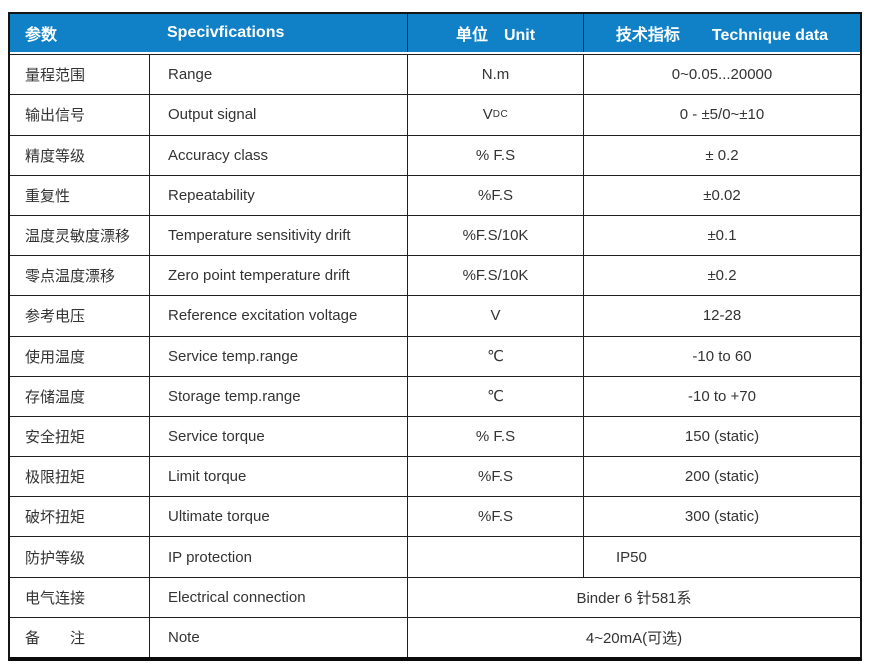 The image size is (872, 669). I want to click on unit-dc-subscript: DC, so click(500, 115).